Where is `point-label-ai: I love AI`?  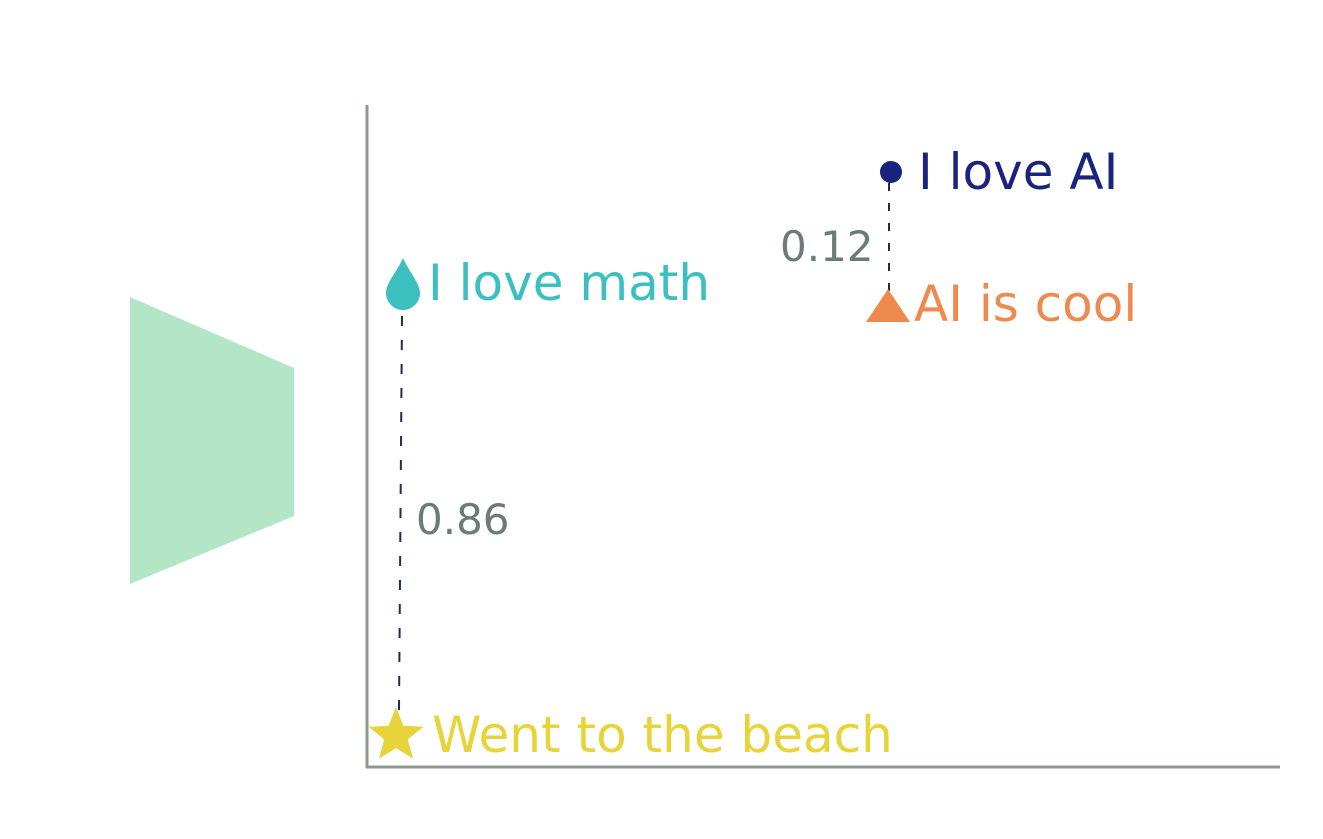 point-label-ai: I love AI is located at coordinates (1018, 172).